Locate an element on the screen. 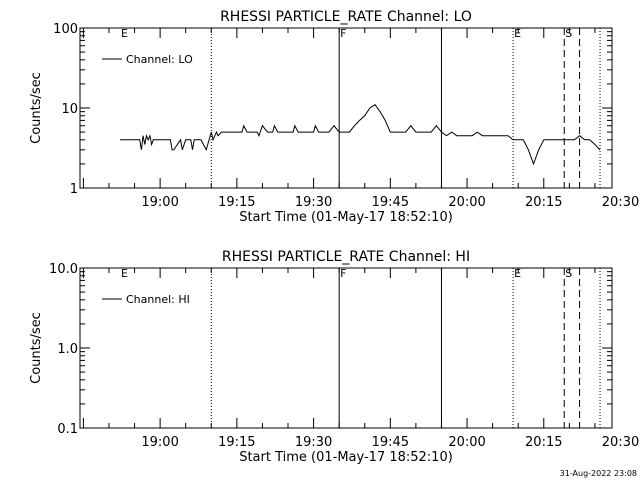  series-line is located at coordinates (360, 135).